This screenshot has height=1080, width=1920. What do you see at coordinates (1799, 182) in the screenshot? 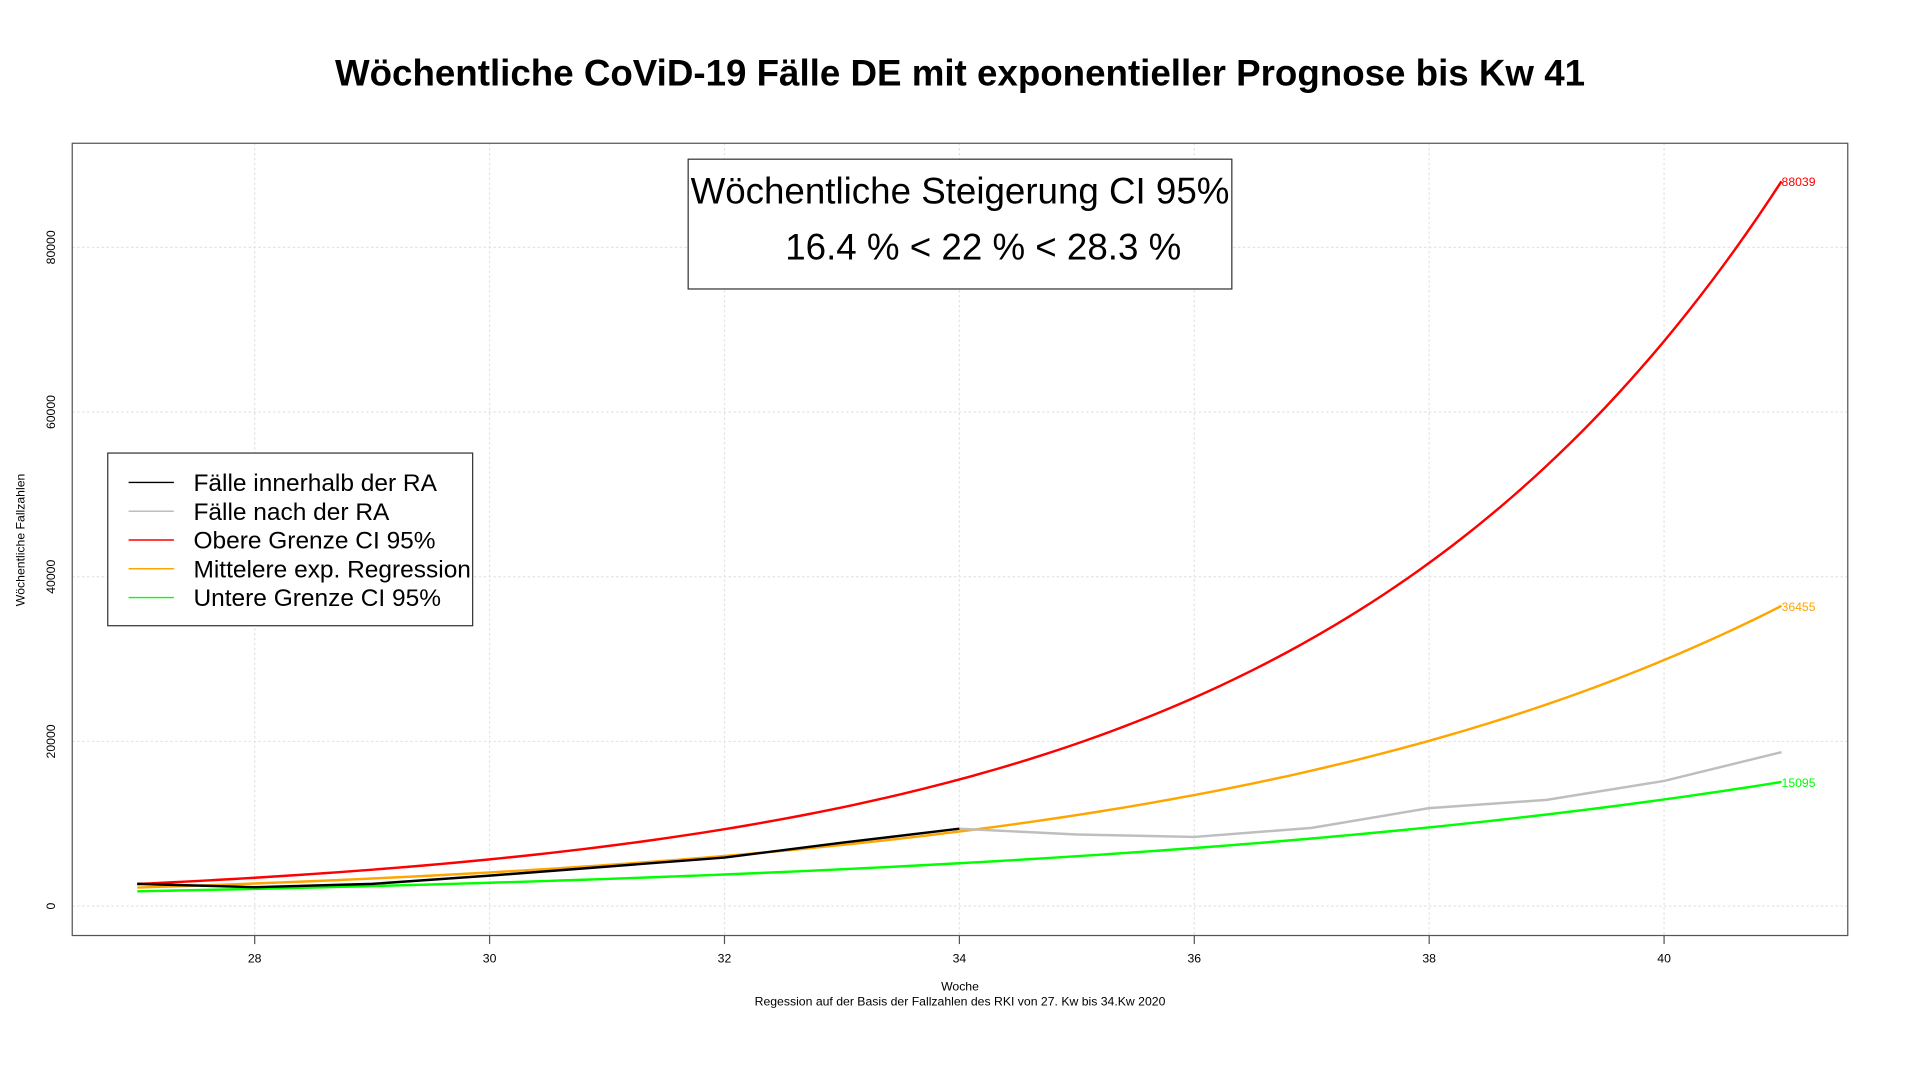
I see `end-value-label: 88039` at bounding box center [1799, 182].